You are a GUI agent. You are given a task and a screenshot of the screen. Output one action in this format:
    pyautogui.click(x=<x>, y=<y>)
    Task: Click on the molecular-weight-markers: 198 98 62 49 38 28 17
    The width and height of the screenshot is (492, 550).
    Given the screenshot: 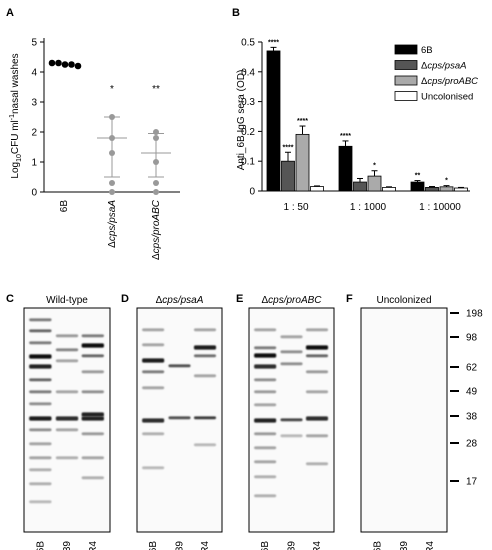 What is the action you would take?
    pyautogui.click(x=466, y=398)
    